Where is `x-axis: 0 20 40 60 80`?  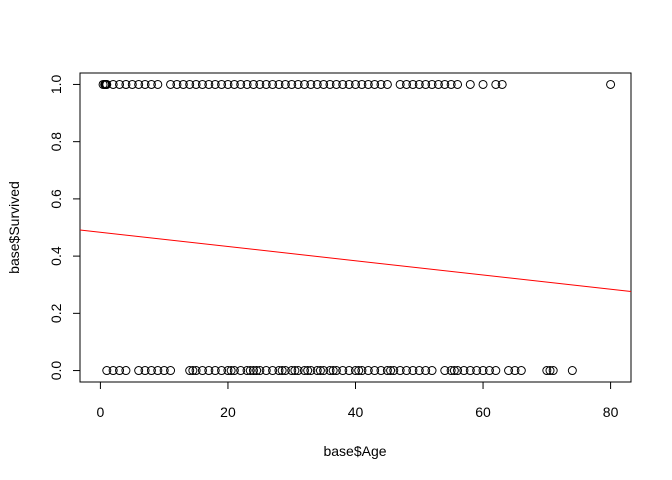
x-axis: 0 20 40 60 80 is located at coordinates (358, 400).